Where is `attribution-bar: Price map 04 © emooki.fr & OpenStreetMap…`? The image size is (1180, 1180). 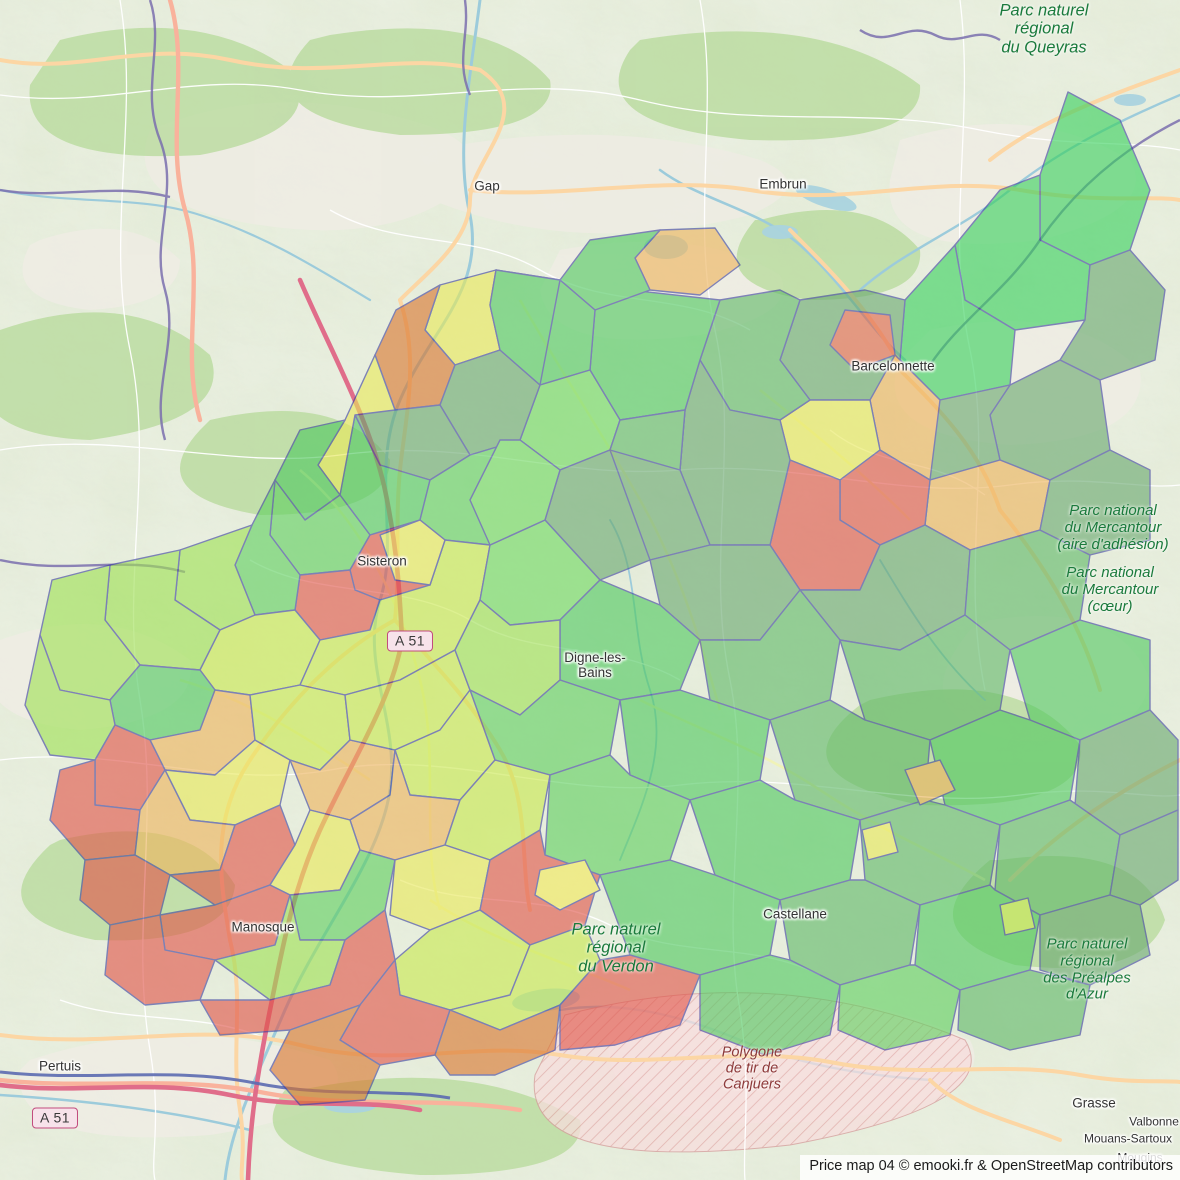
attribution-bar: Price map 04 © emooki.fr & OpenStreetMap… is located at coordinates (990, 1167).